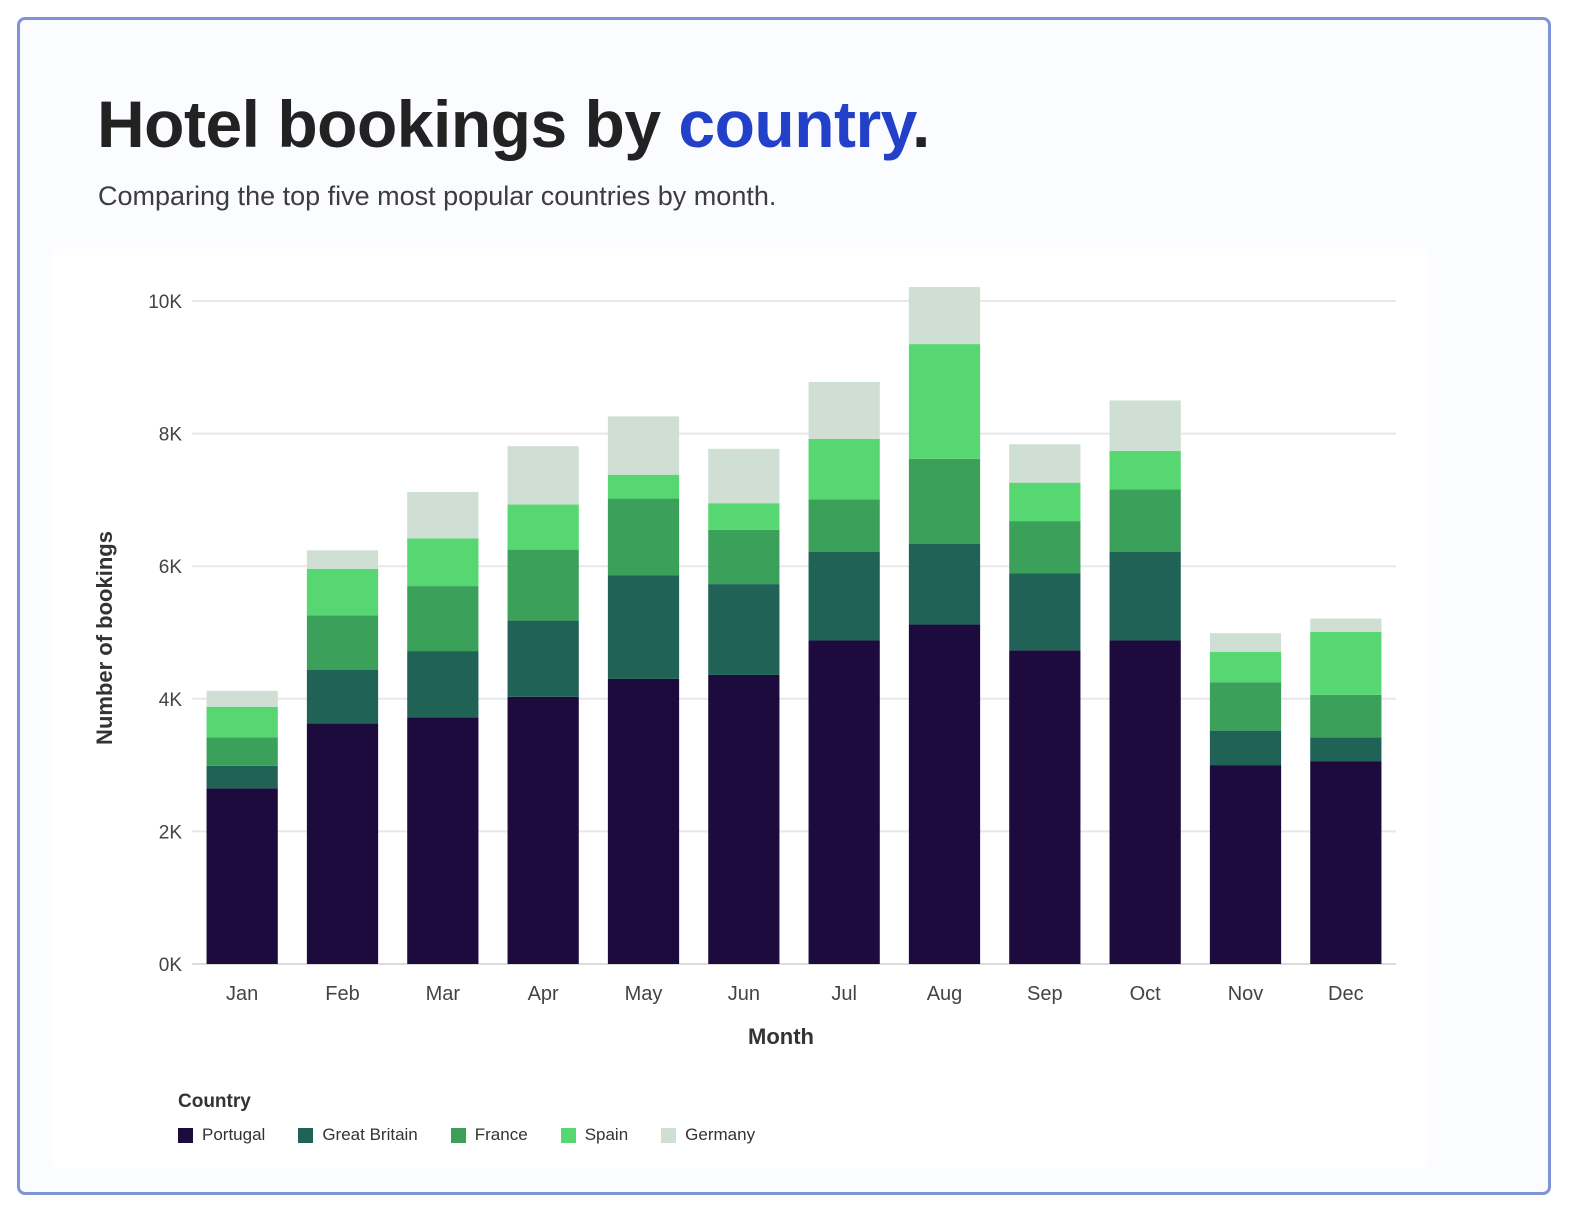 This screenshot has width=1584, height=1224. What do you see at coordinates (1246, 994) in the screenshot?
I see `x-tick-label: Nov` at bounding box center [1246, 994].